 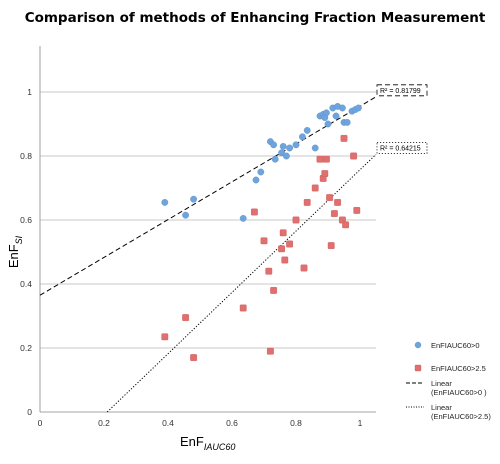 I want to click on x-axis-label-sub: IAUC60, so click(x=220, y=447).